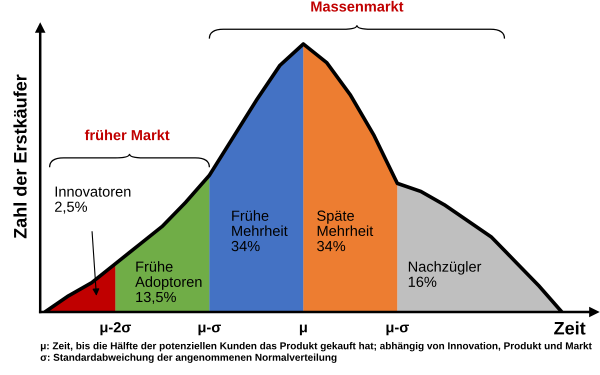  Describe the element at coordinates (316, 352) in the screenshot. I see `text: μ: Zeit, bis die Hälfte der potenziellen Kunden das Produkt gekauft hat; abhängig von Innovation, Produkt und Markt σ: Standardabweichung der angenommenen Normalverteilung` at that location.